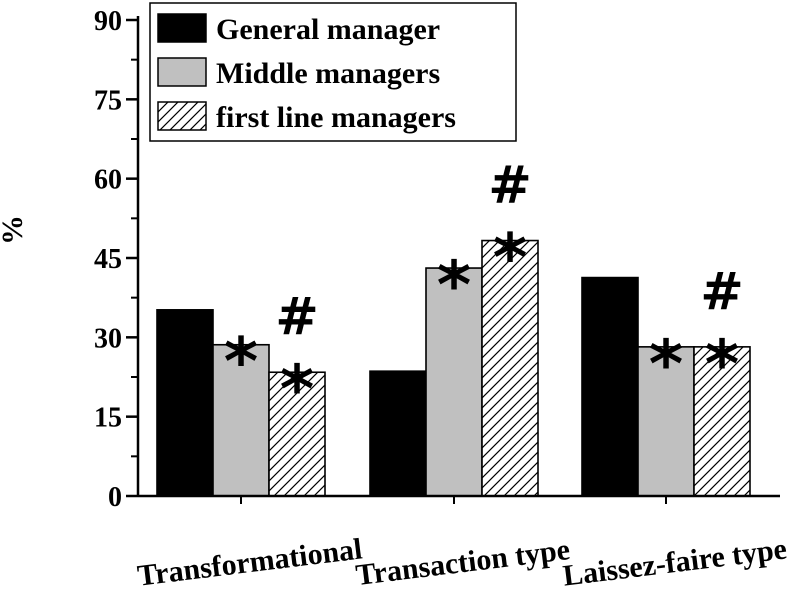  What do you see at coordinates (108, 418) in the screenshot?
I see `y-tick-label: 15` at bounding box center [108, 418].